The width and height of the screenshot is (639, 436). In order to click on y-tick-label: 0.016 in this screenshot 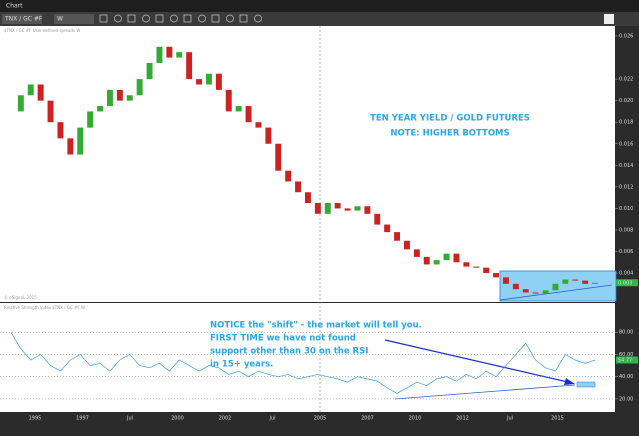, I will do `click(626, 144)`.